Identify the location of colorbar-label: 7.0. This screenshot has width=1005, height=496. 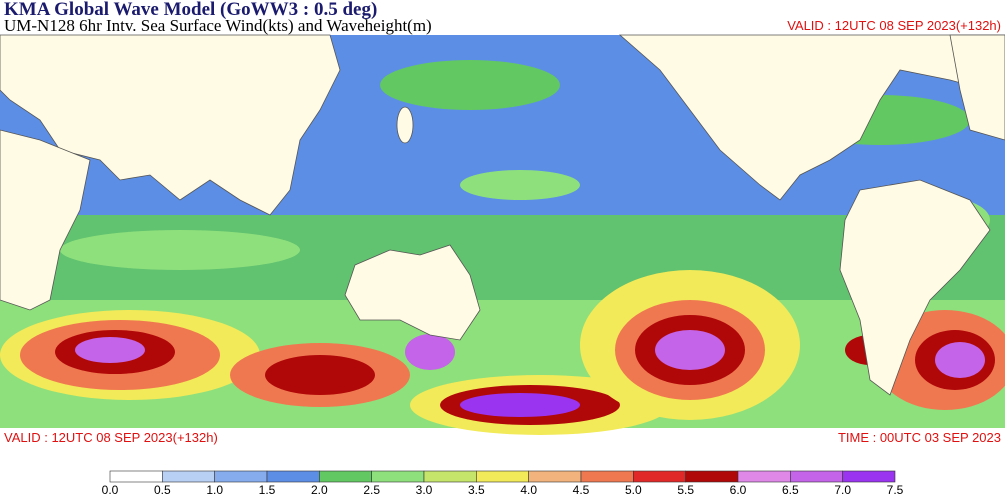
(842, 489).